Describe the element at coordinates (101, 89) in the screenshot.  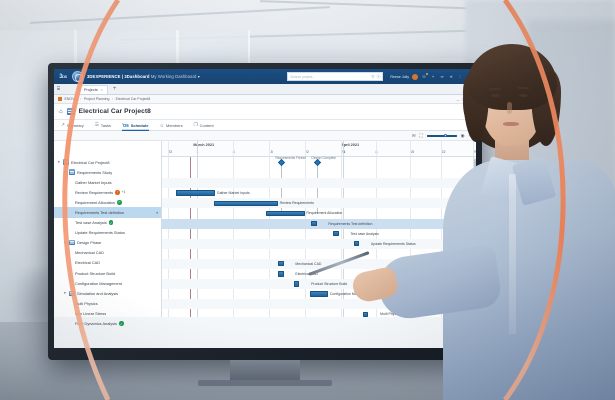
I see `close-icon: ×` at that location.